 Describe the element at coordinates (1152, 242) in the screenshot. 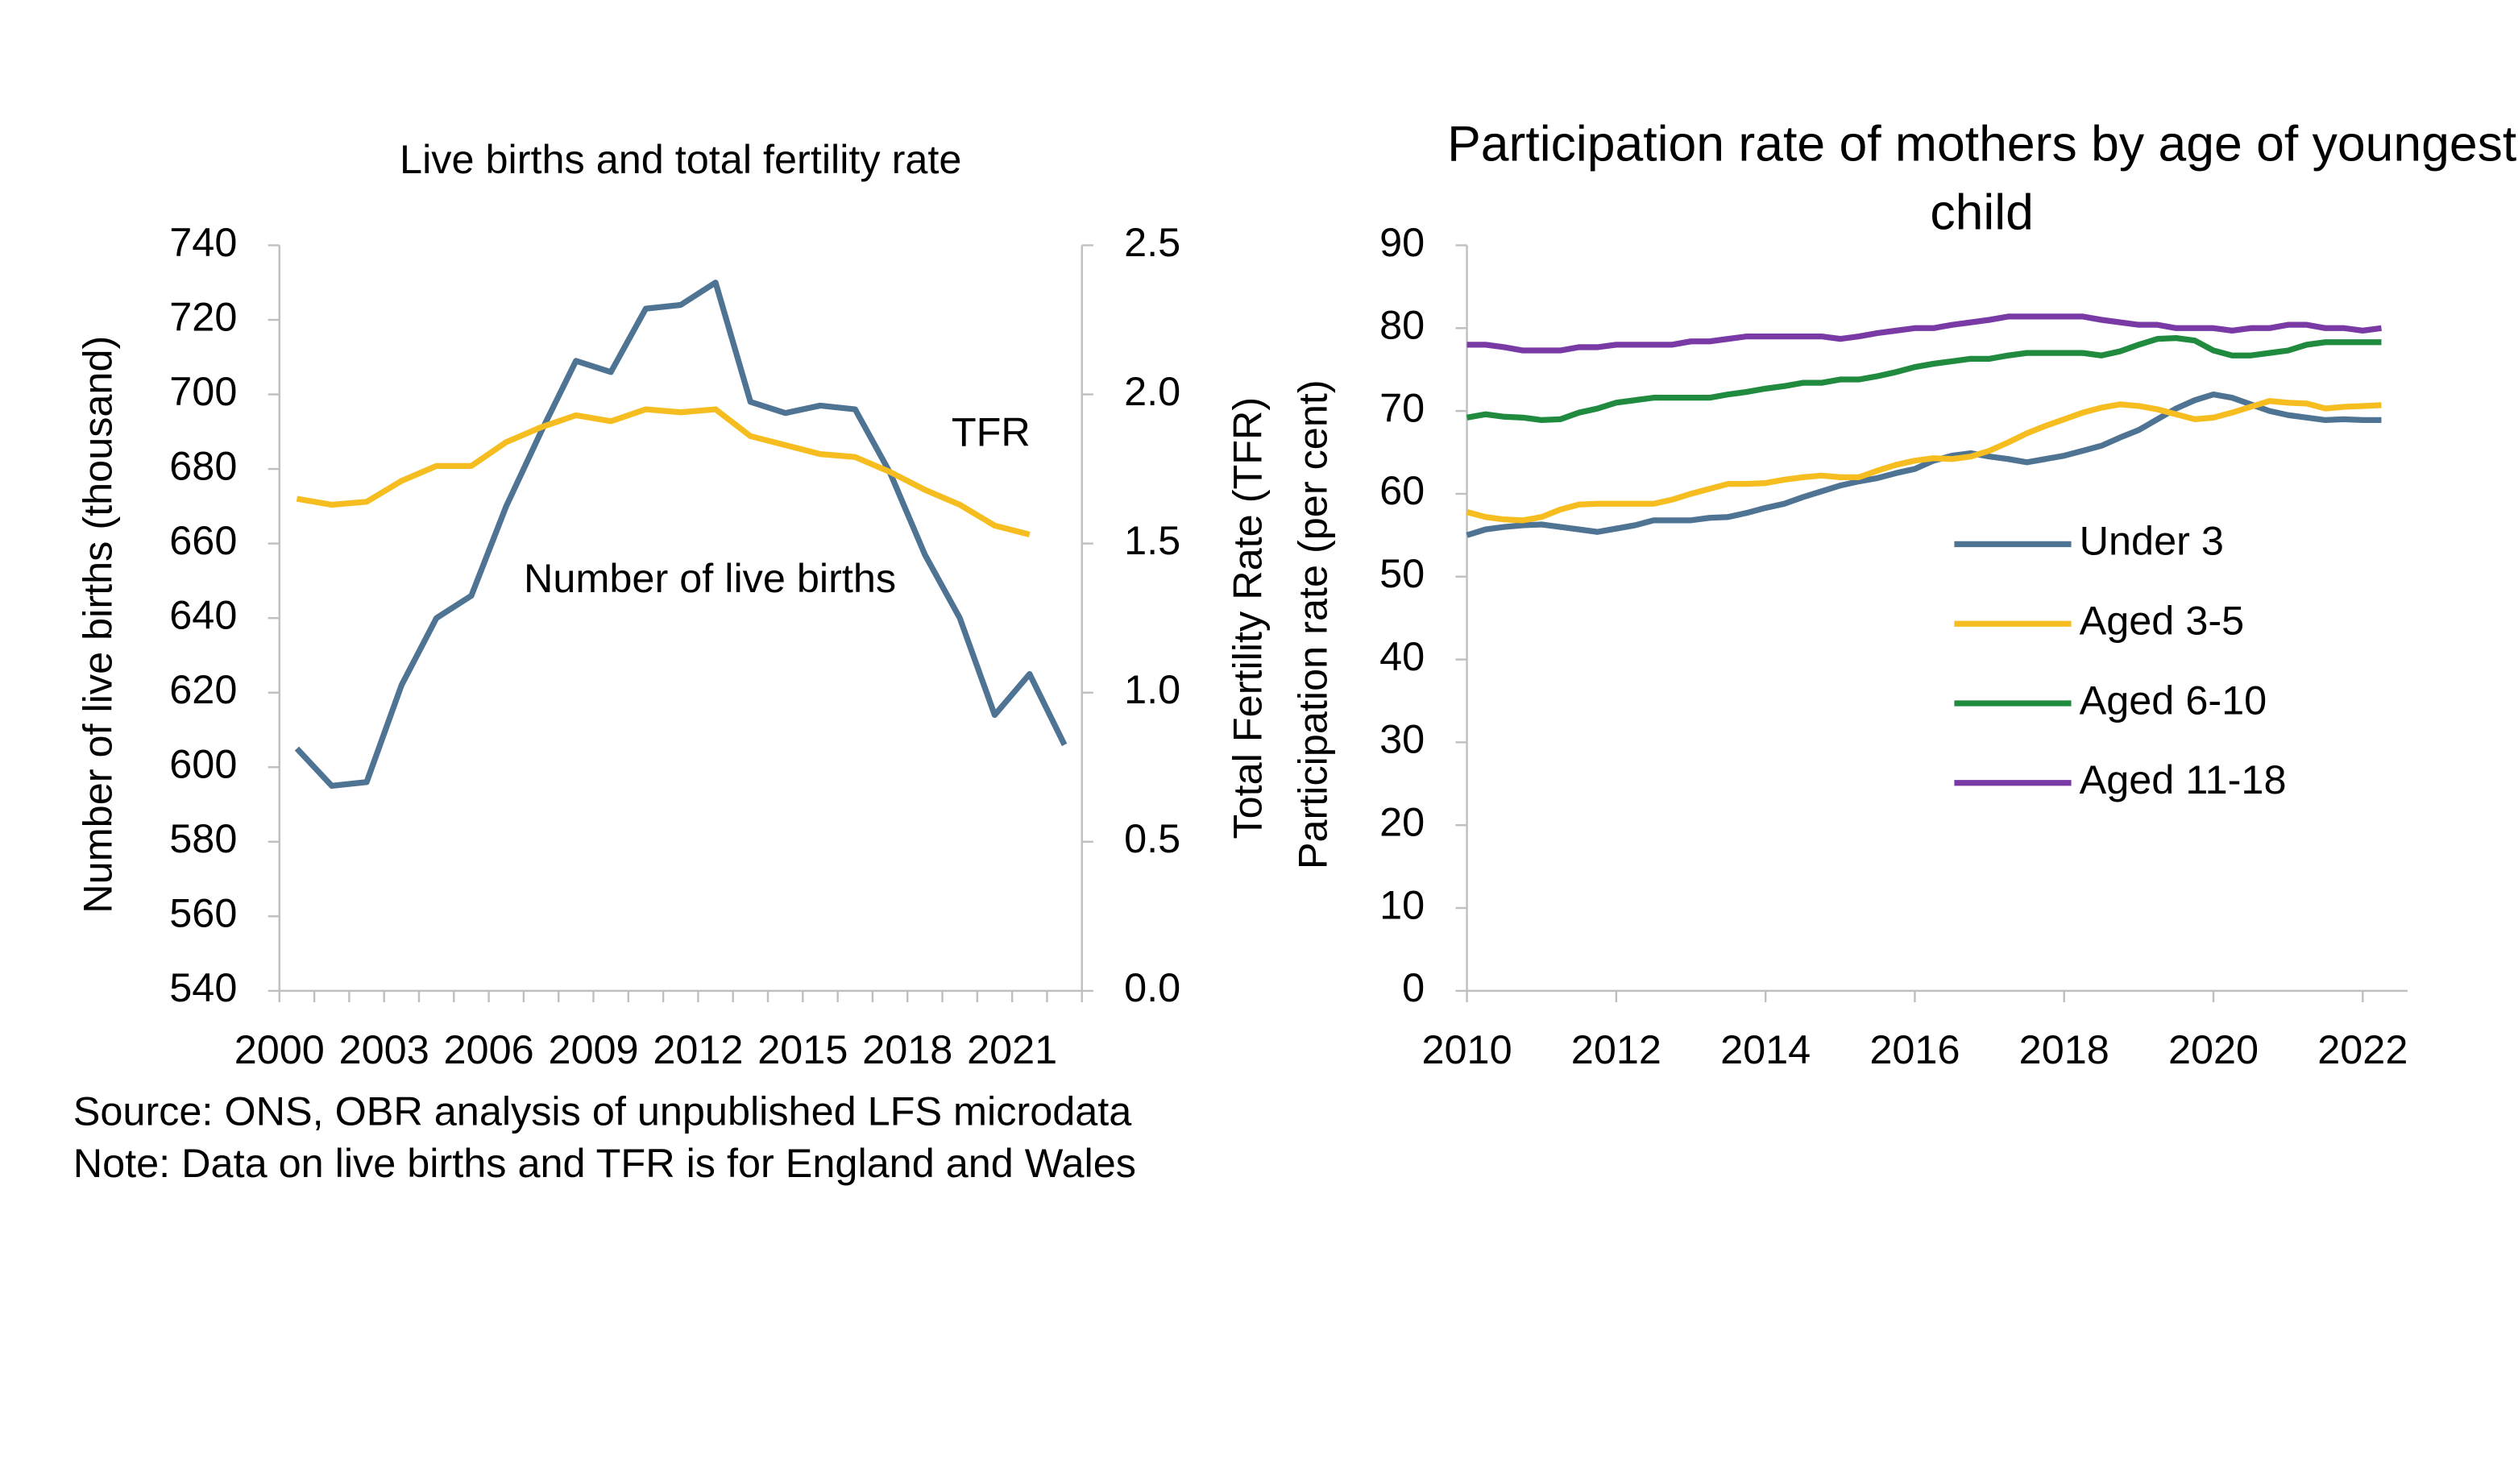

I see `y2-tick-label: 2.5` at that location.